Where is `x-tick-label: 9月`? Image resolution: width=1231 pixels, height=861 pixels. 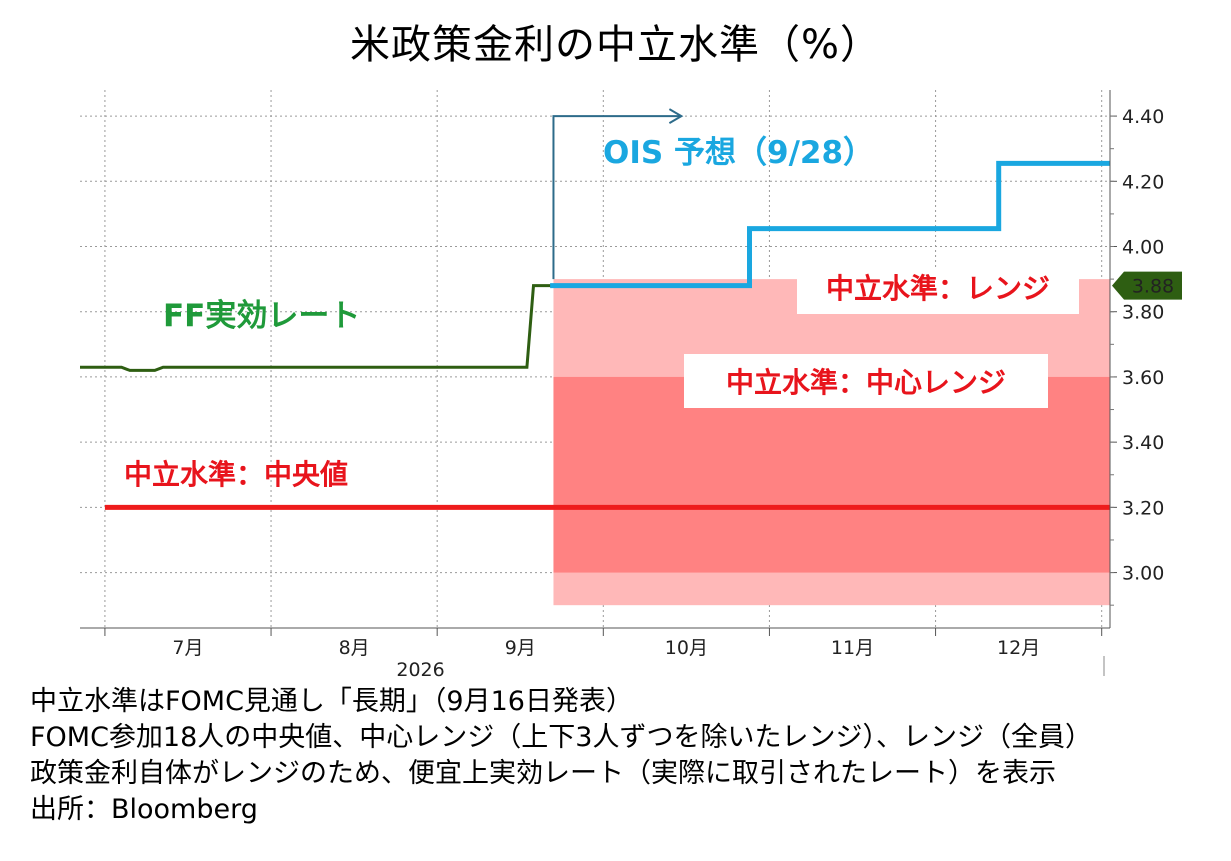
x-tick-label: 9月 is located at coordinates (520, 648).